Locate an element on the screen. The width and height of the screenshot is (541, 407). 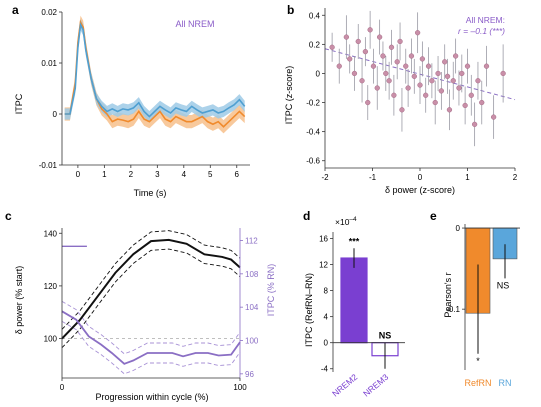
panel-label-c: c is located at coordinates (8, 216).